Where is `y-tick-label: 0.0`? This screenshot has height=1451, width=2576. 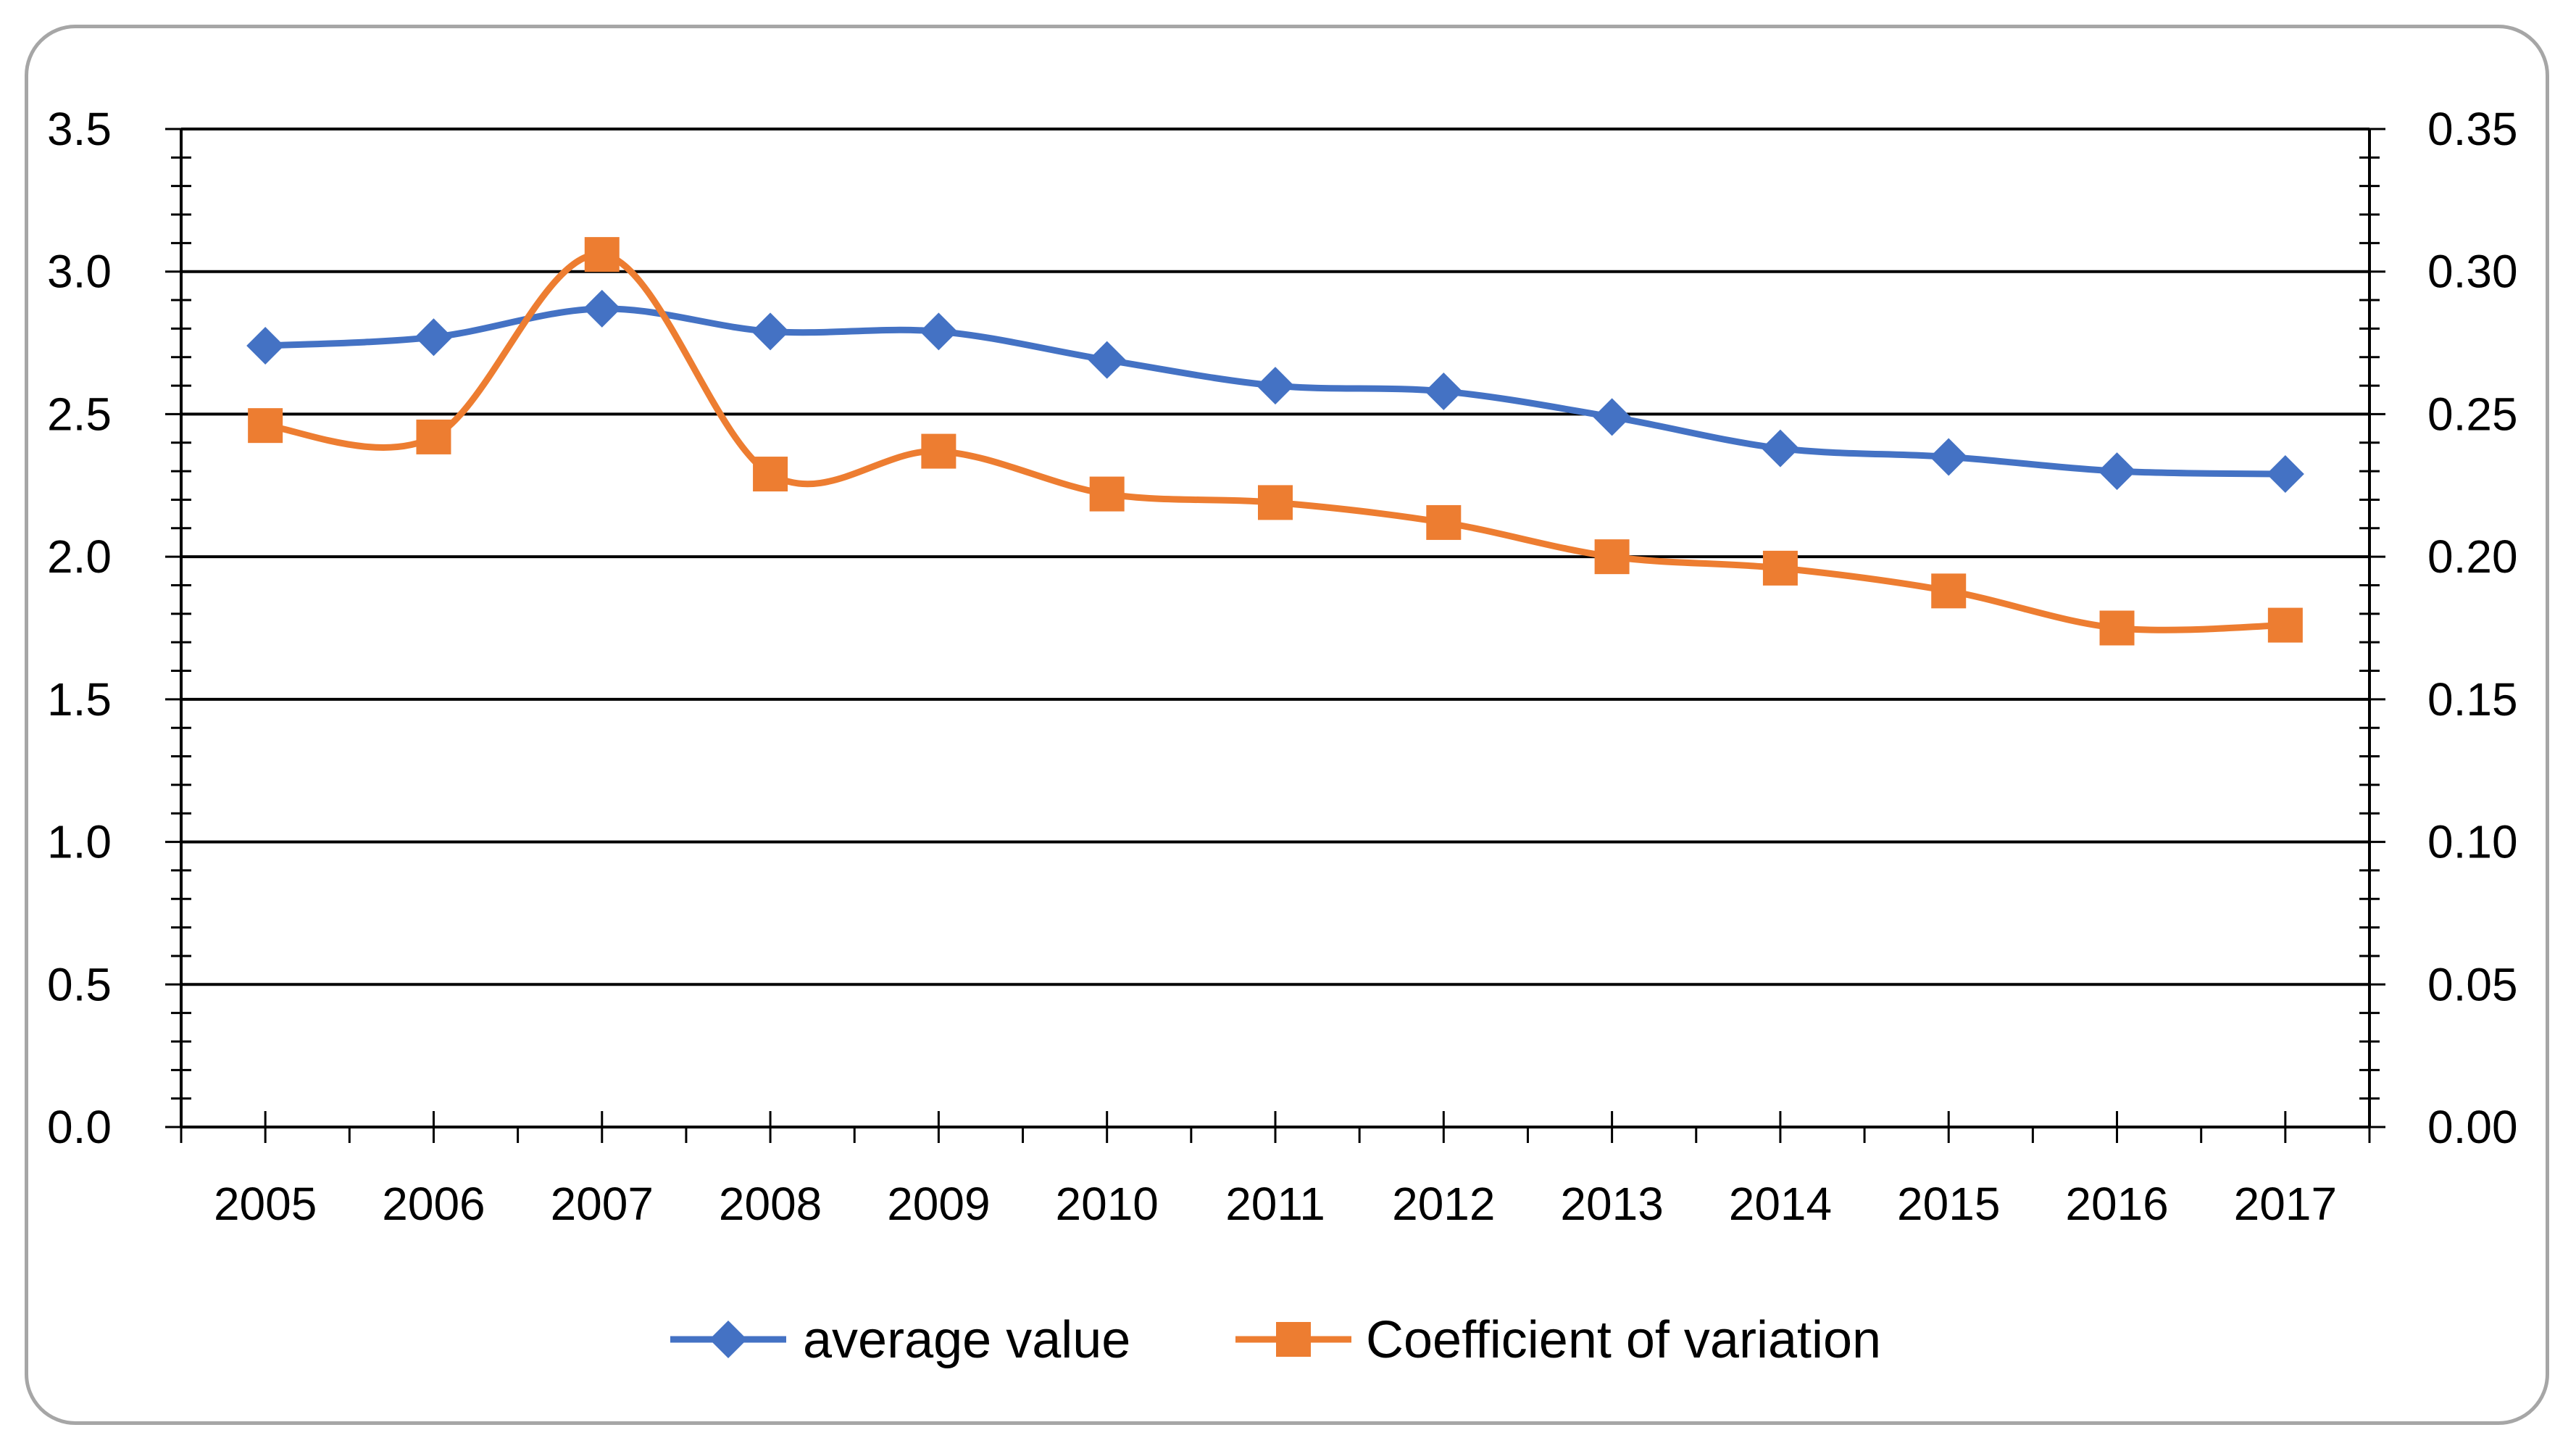 y-tick-label: 0.0 is located at coordinates (79, 1127).